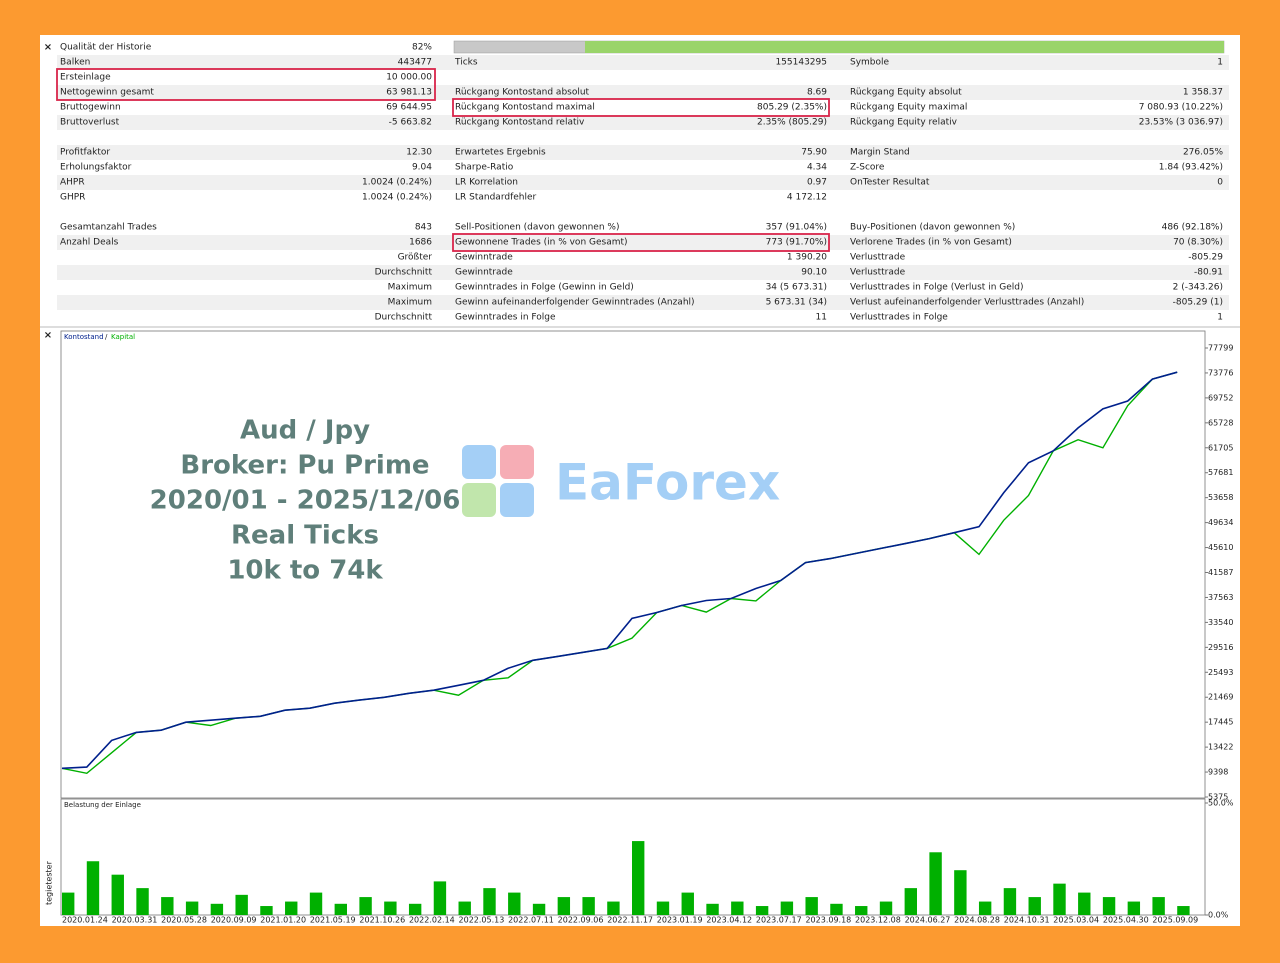 This screenshot has height=963, width=1280. Describe the element at coordinates (807, 258) in the screenshot. I see `stat-value: 1 390.20` at that location.